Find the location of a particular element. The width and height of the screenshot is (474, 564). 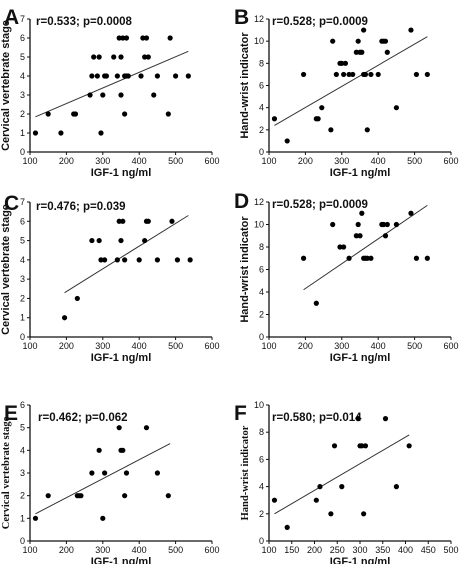

panel-letter: B is located at coordinates (241, 17).